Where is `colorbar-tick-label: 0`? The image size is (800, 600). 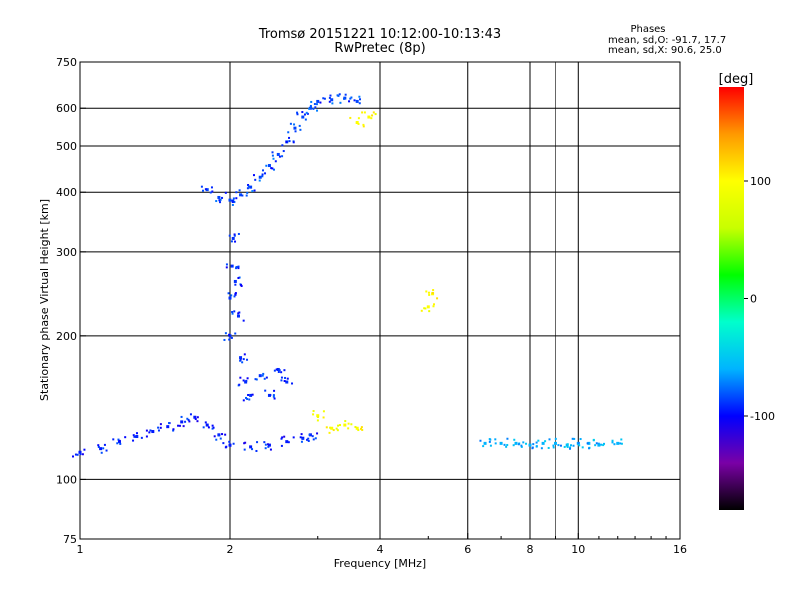 colorbar-tick-label: 0 is located at coordinates (753, 299).